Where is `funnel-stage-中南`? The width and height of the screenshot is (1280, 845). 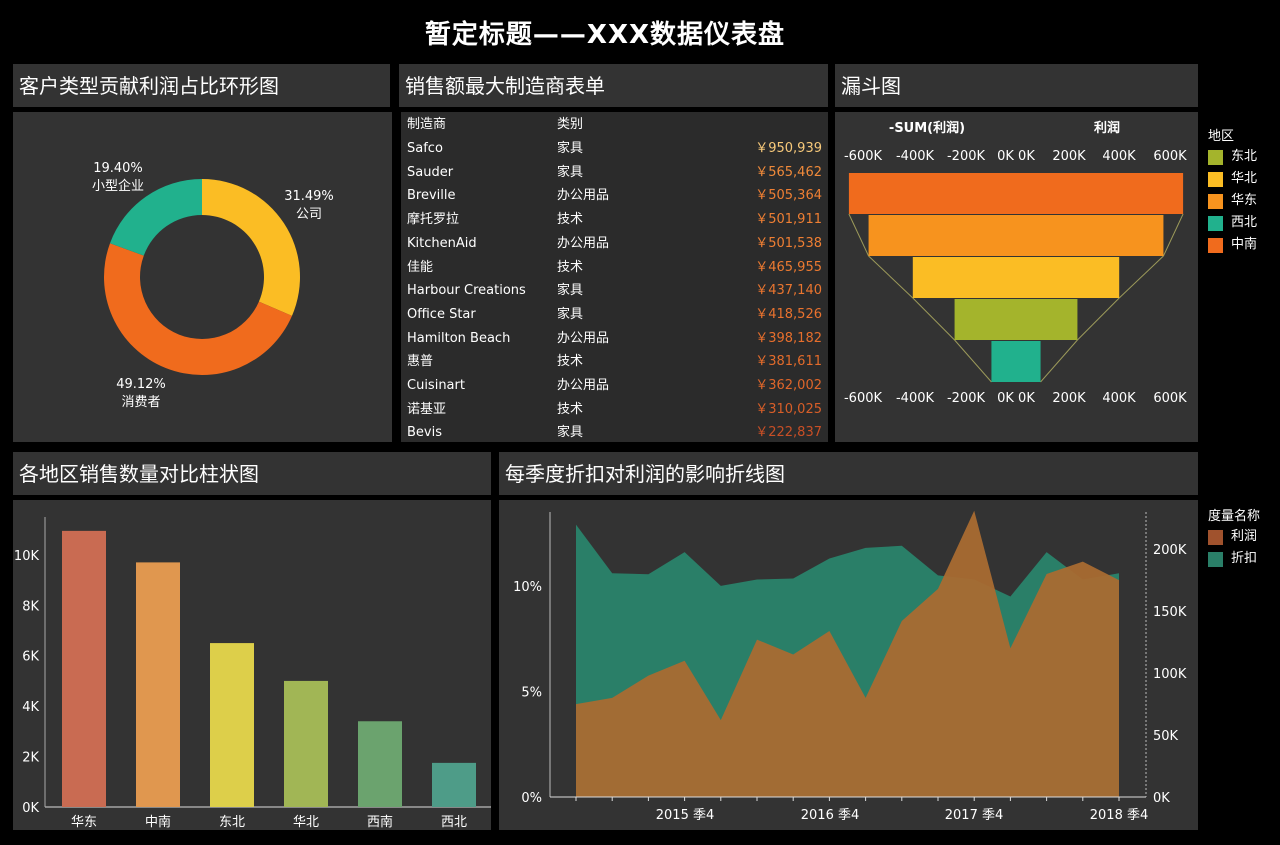
funnel-stage-中南 is located at coordinates (1016, 193).